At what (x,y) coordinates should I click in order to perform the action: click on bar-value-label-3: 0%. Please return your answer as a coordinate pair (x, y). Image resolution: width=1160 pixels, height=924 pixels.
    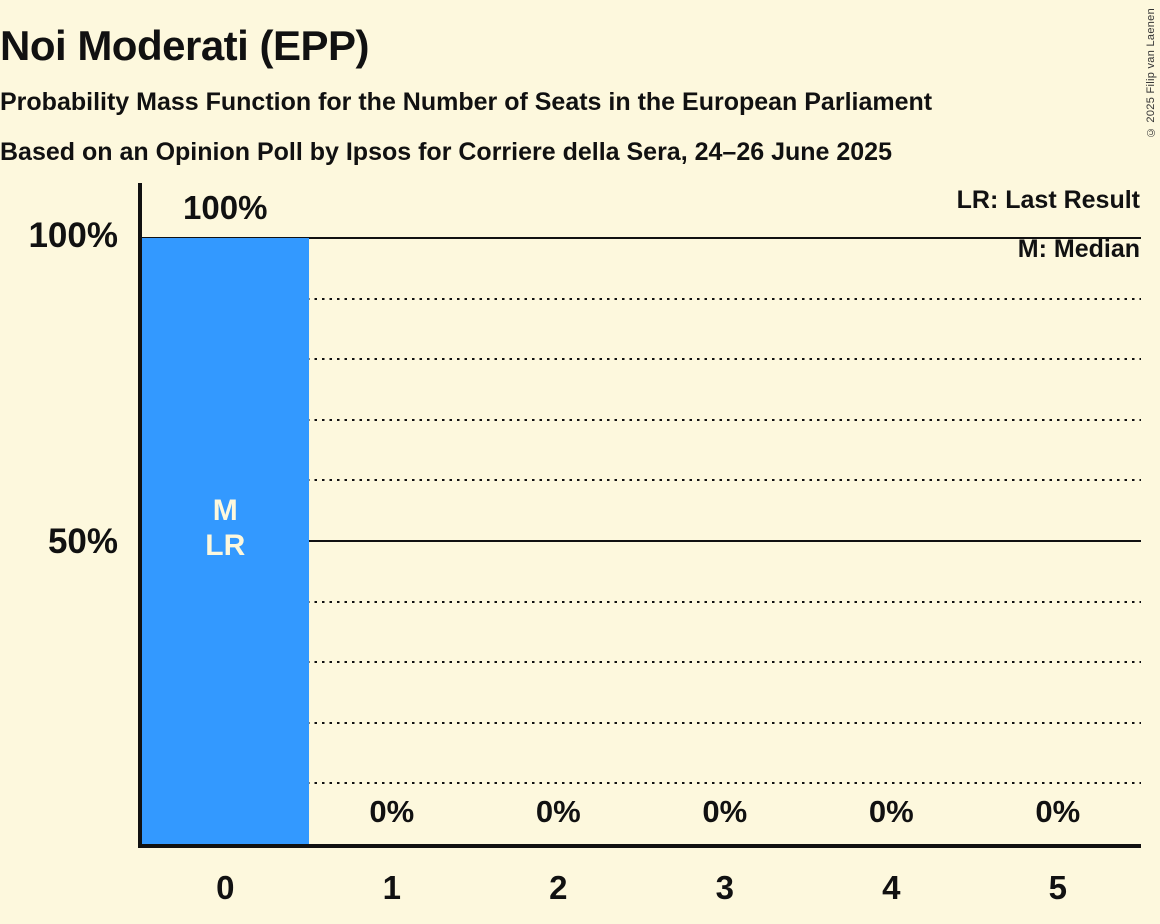
    Looking at the image, I should click on (725, 811).